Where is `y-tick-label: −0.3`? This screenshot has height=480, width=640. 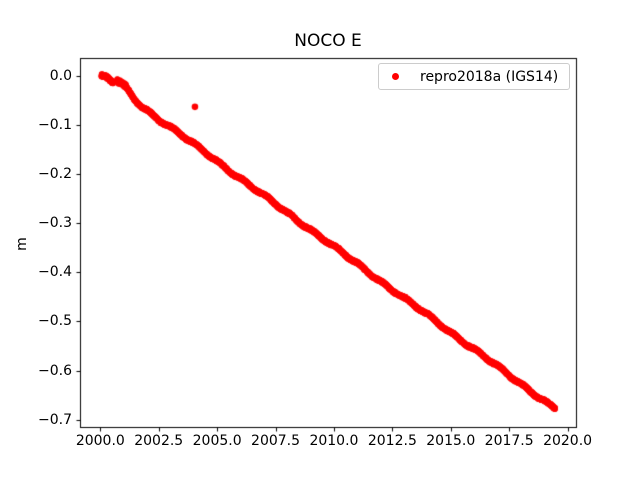
y-tick-label: −0.3 is located at coordinates (55, 223).